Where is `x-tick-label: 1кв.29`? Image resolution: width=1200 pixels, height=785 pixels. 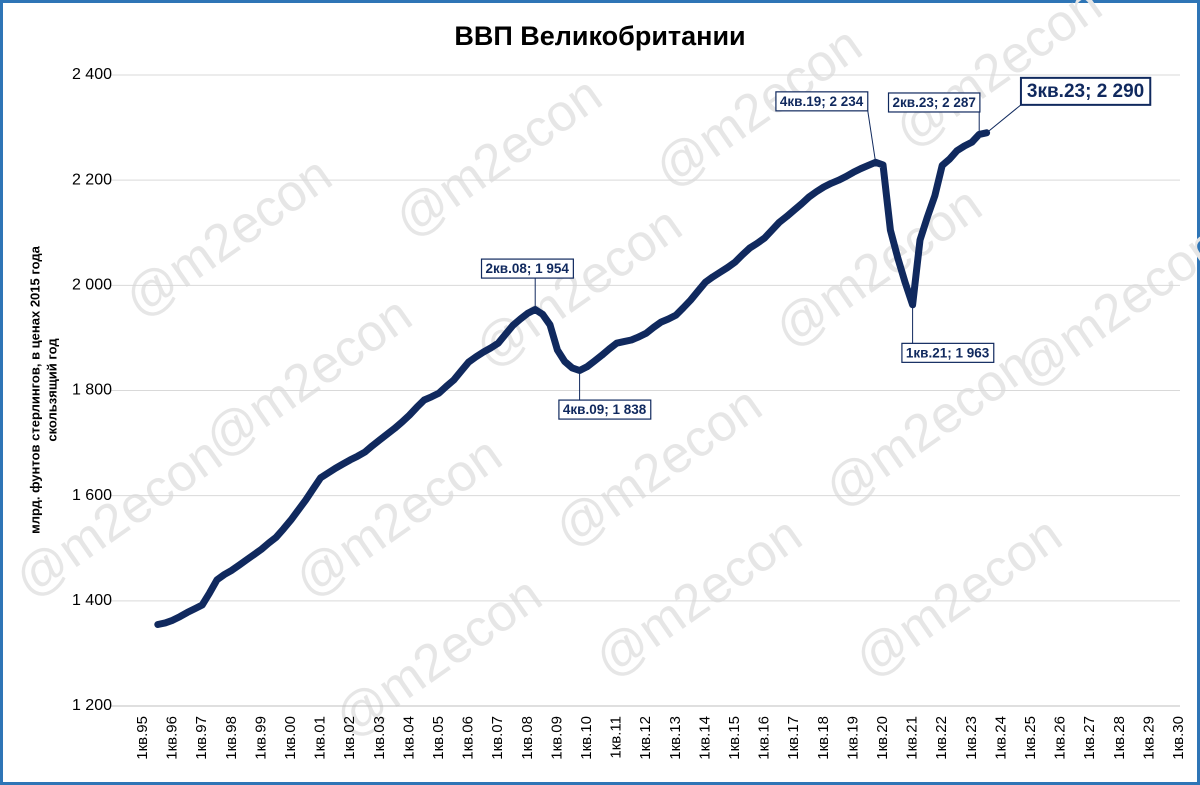 x-tick-label: 1кв.29 is located at coordinates (1148, 738).